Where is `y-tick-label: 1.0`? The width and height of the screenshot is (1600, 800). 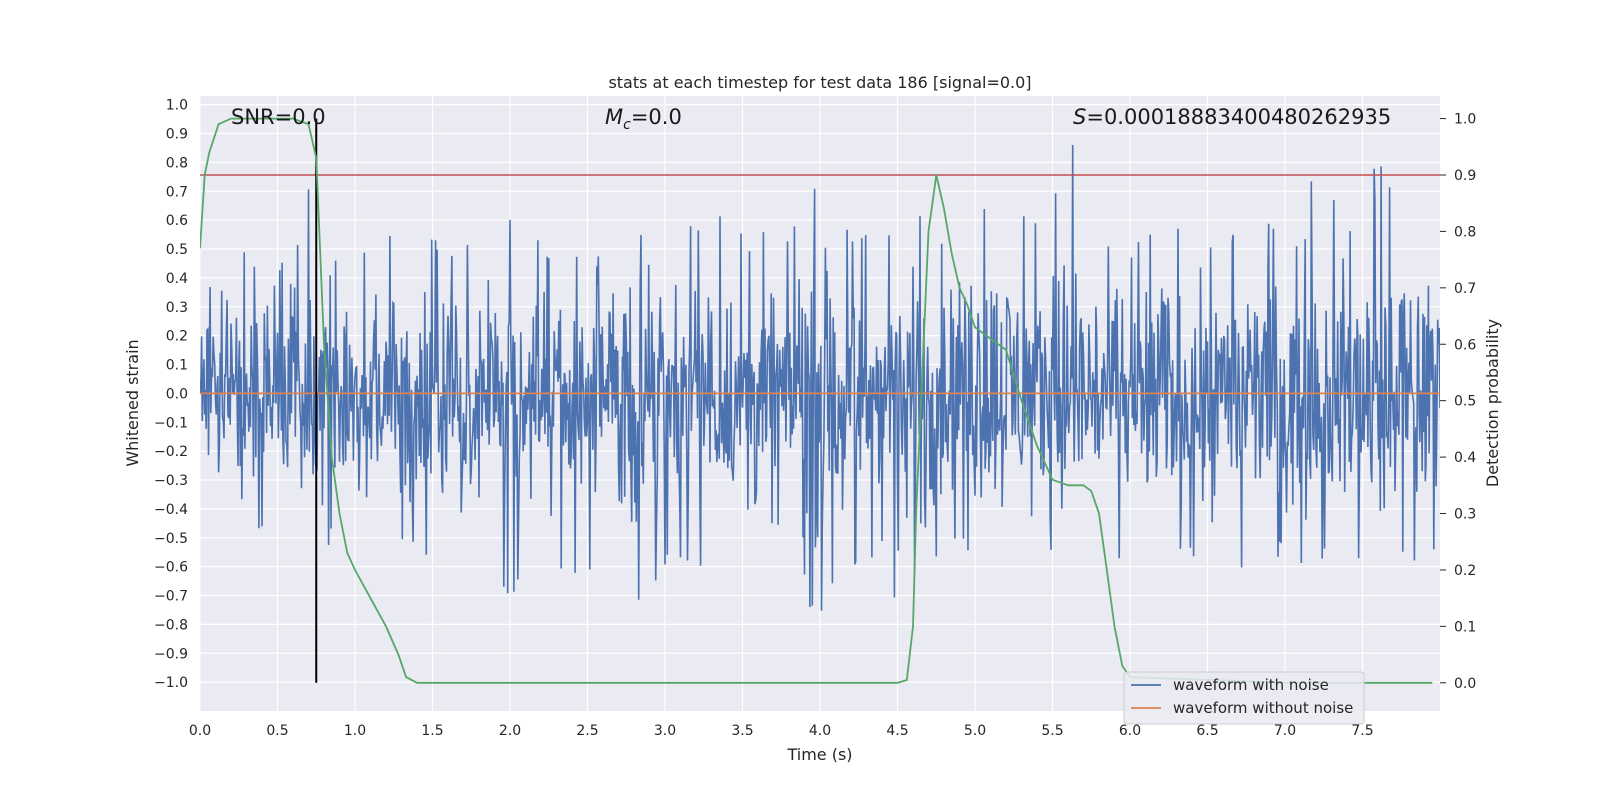
y-tick-label: 1.0 is located at coordinates (177, 106).